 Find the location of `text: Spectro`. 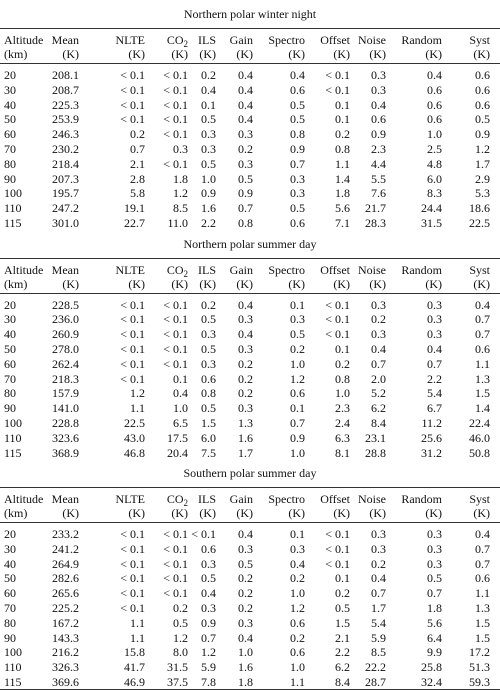

text: Spectro is located at coordinates (286, 499).